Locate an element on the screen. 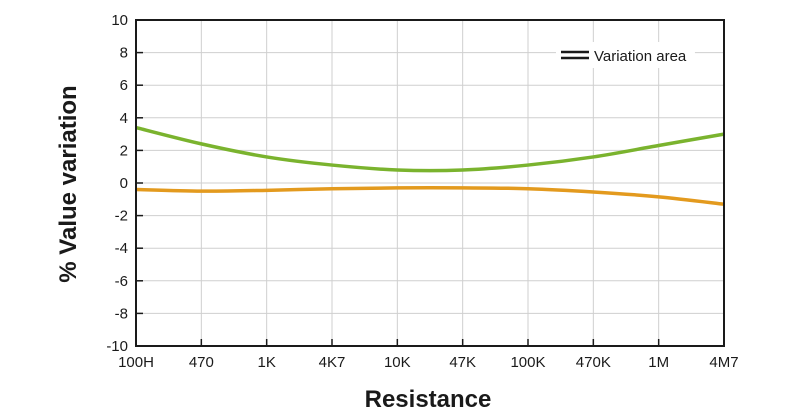  y-tick-label: 8 is located at coordinates (124, 53).